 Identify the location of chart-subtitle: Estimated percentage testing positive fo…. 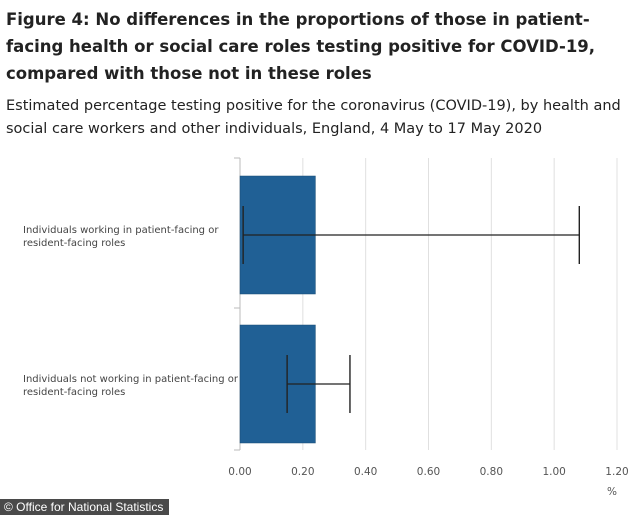
(313, 117).